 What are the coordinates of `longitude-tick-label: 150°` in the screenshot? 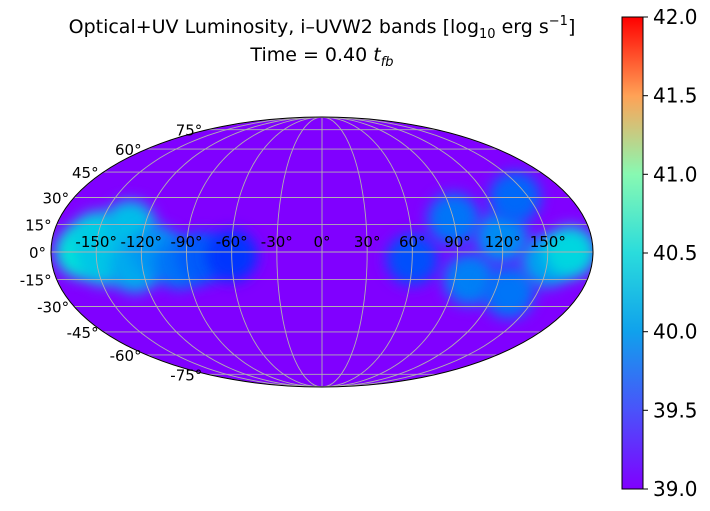 It's located at (548, 242).